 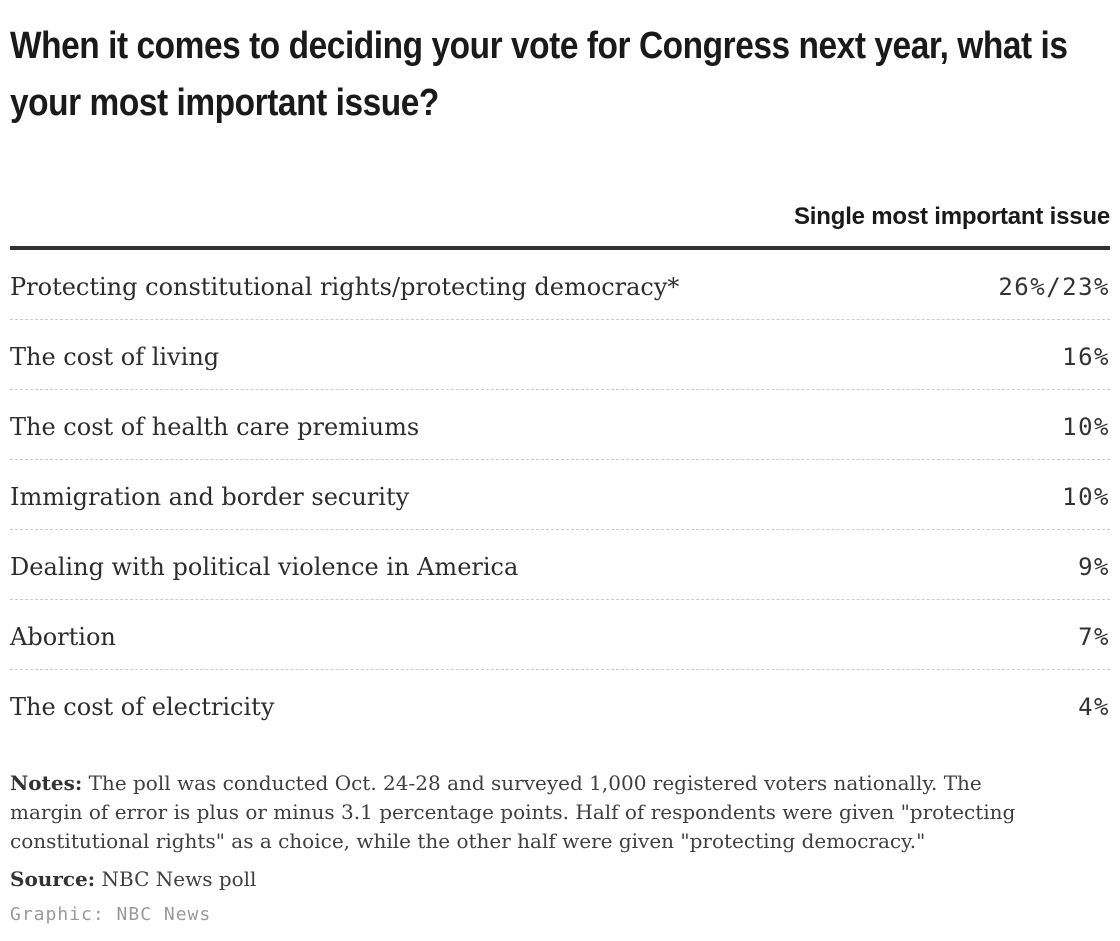 I want to click on issue-label: The cost of health care premiums, so click(x=215, y=427).